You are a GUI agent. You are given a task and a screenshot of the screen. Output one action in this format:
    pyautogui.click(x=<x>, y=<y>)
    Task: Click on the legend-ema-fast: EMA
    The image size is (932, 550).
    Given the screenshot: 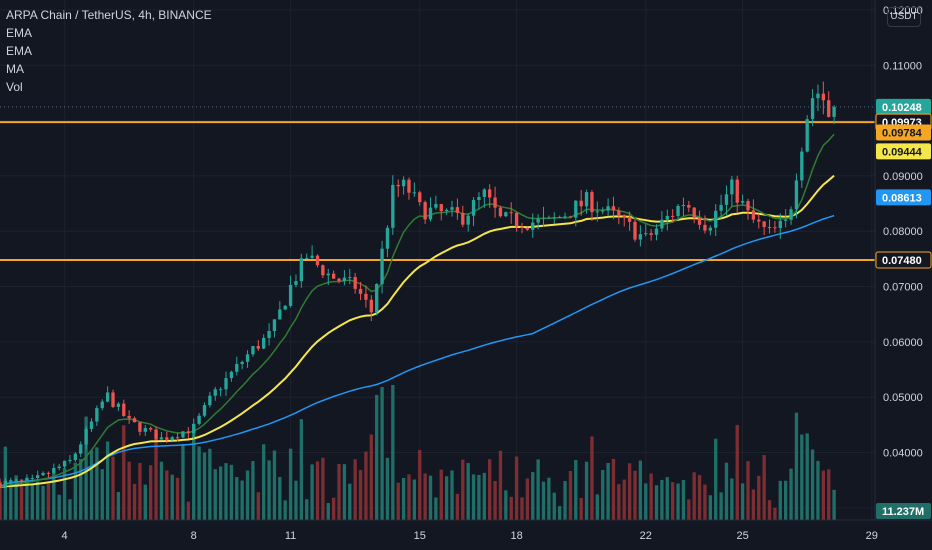 What is the action you would take?
    pyautogui.click(x=19, y=33)
    